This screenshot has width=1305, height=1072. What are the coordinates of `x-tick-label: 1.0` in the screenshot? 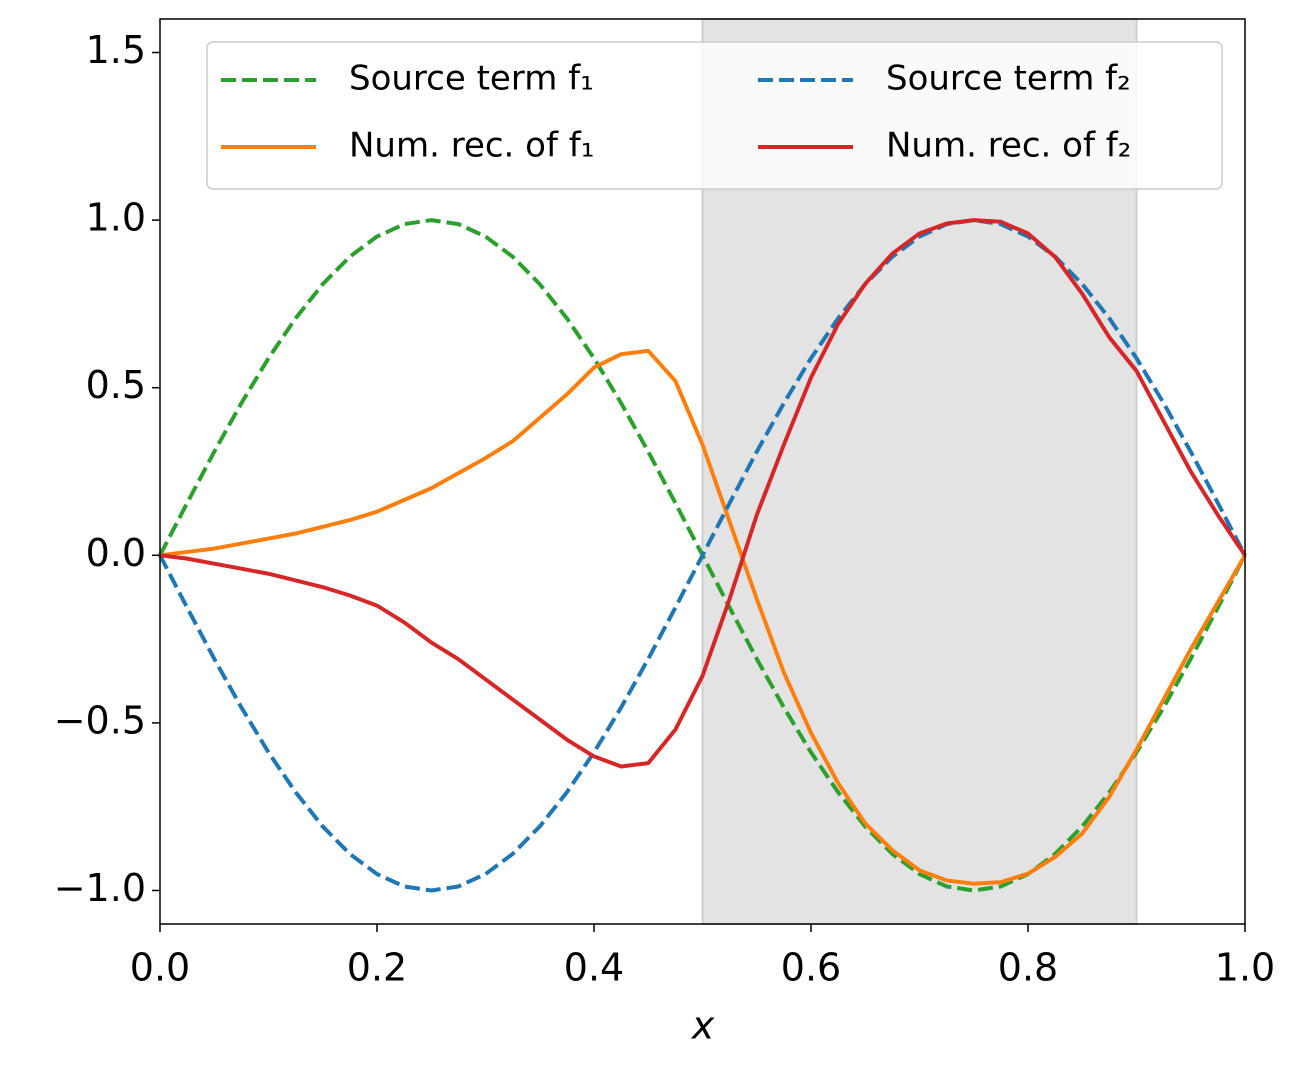 It's located at (1245, 968).